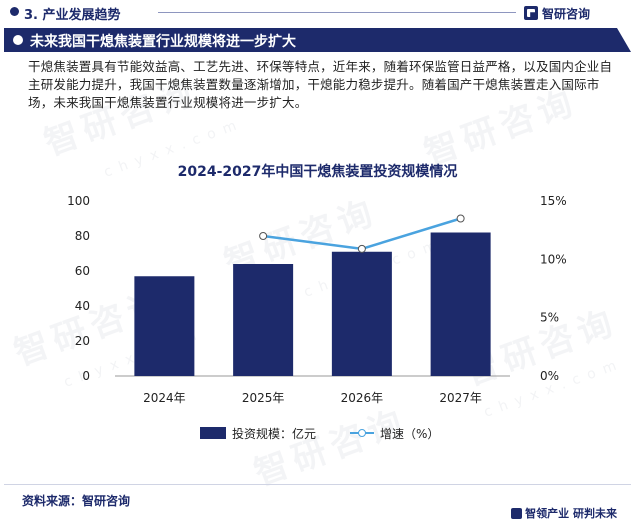 The height and width of the screenshot is (525, 635). What do you see at coordinates (82, 306) in the screenshot?
I see `y-left-tick-label: 40` at bounding box center [82, 306].